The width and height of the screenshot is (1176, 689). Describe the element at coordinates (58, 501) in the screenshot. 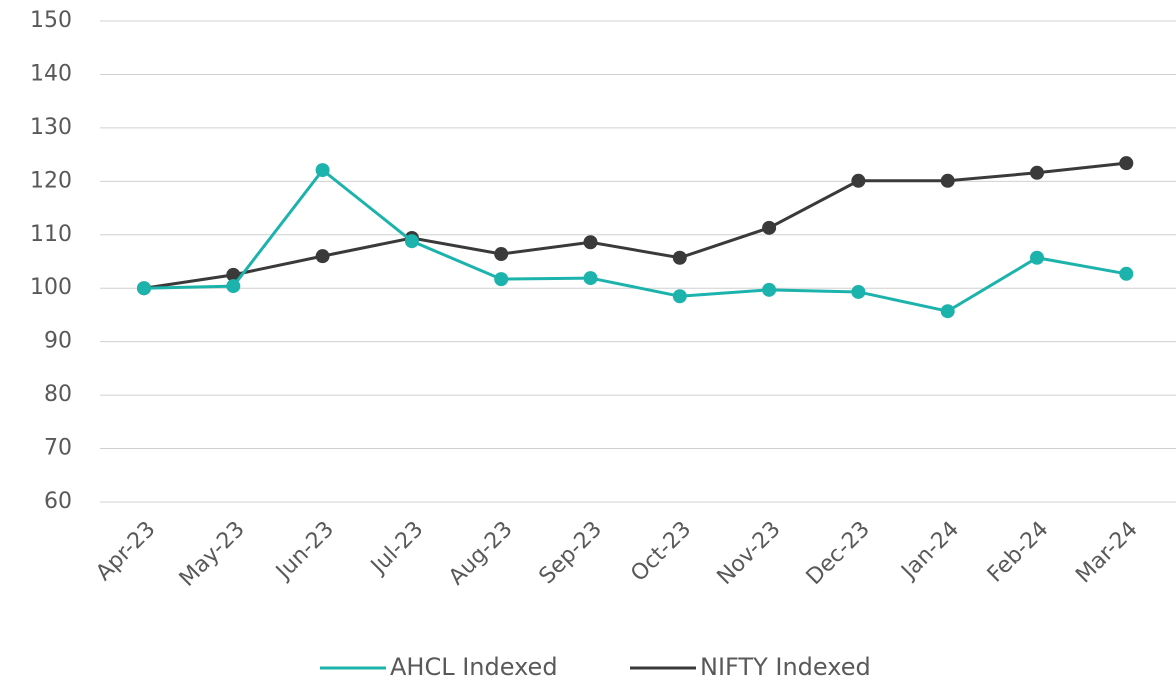

I see `y-tick-label: 60` at that location.